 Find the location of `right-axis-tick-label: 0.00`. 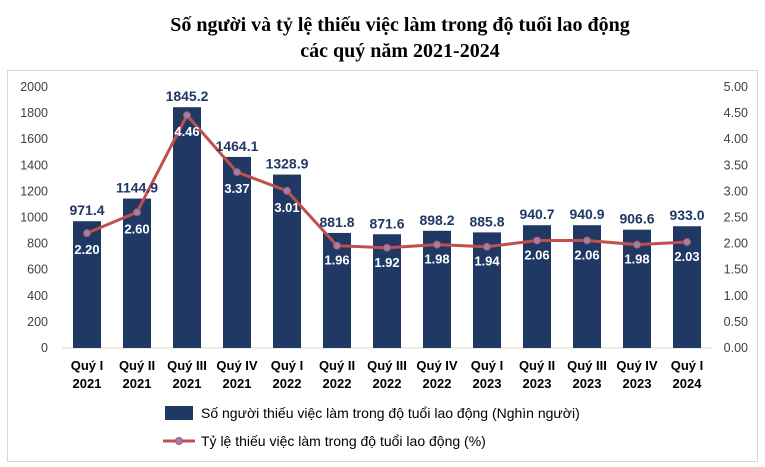

right-axis-tick-label: 0.00 is located at coordinates (736, 348).